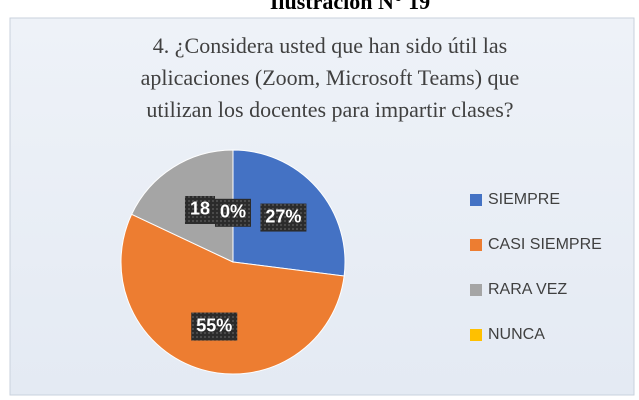 The height and width of the screenshot is (400, 639). I want to click on legend-label: CASI SIEMPRE, so click(545, 244).